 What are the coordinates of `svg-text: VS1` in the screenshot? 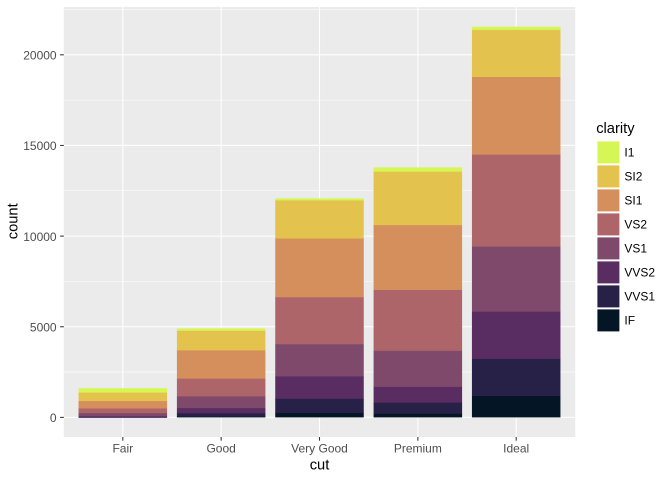 It's located at (635, 249).